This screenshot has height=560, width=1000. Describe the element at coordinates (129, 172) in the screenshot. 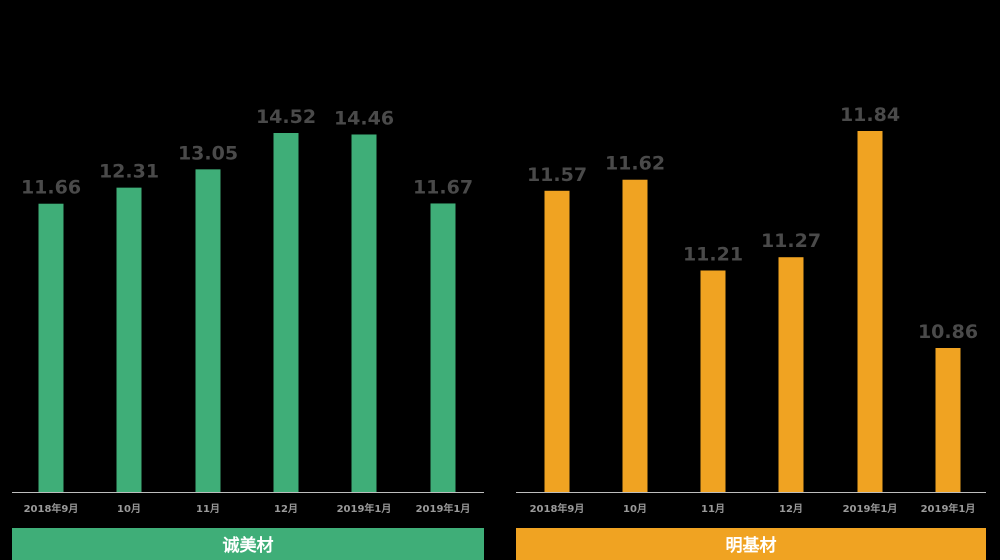

I see `data-label: 12.31` at that location.